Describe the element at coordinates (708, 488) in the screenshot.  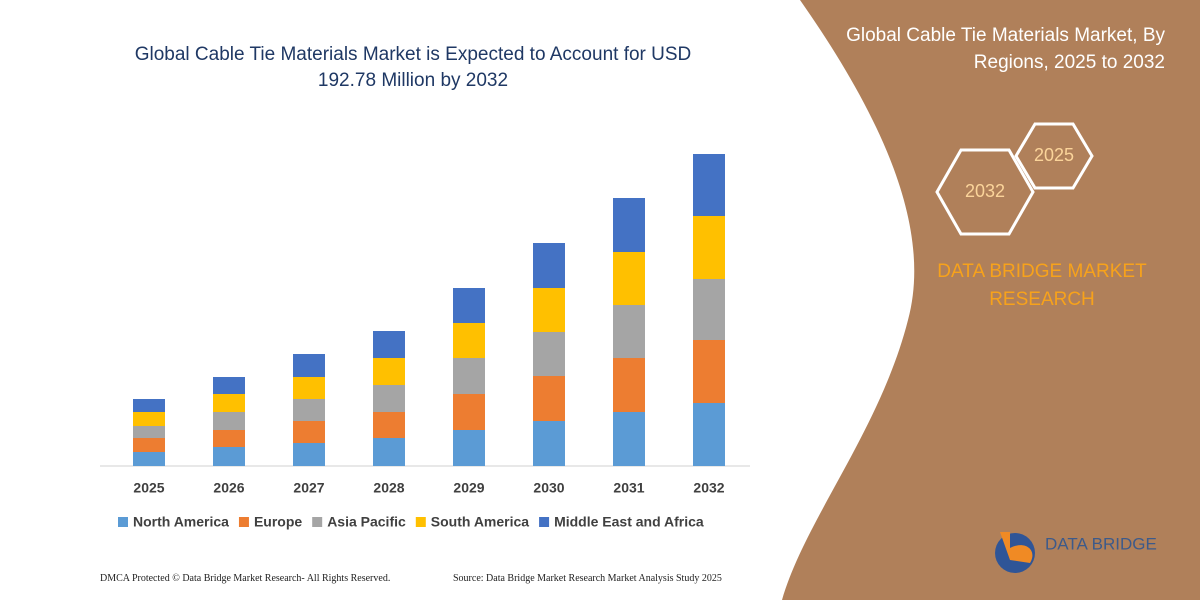
I see `x-tick-label: 2032` at that location.